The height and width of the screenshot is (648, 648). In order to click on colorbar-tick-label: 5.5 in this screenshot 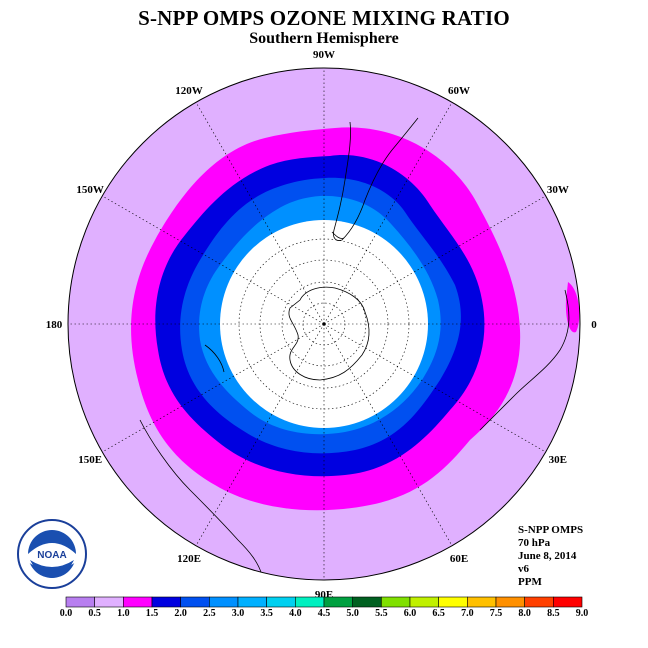, I will do `click(381, 613)`.